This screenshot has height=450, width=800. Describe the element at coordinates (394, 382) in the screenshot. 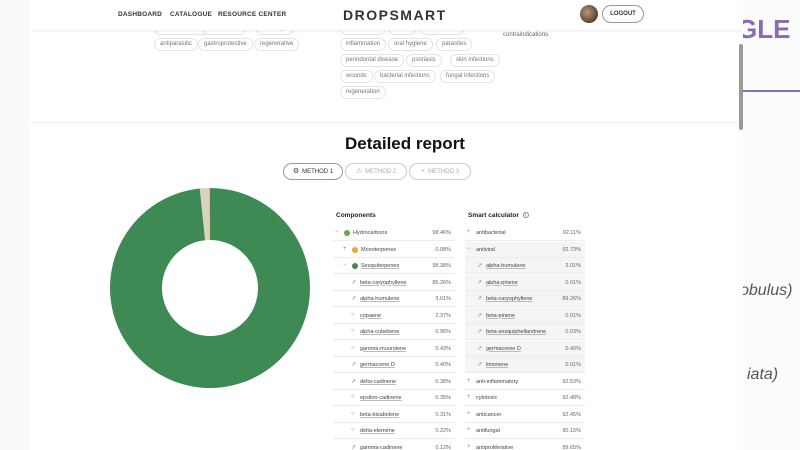

I see `components-row: ↗ delta-cadinene 0.38%` at that location.